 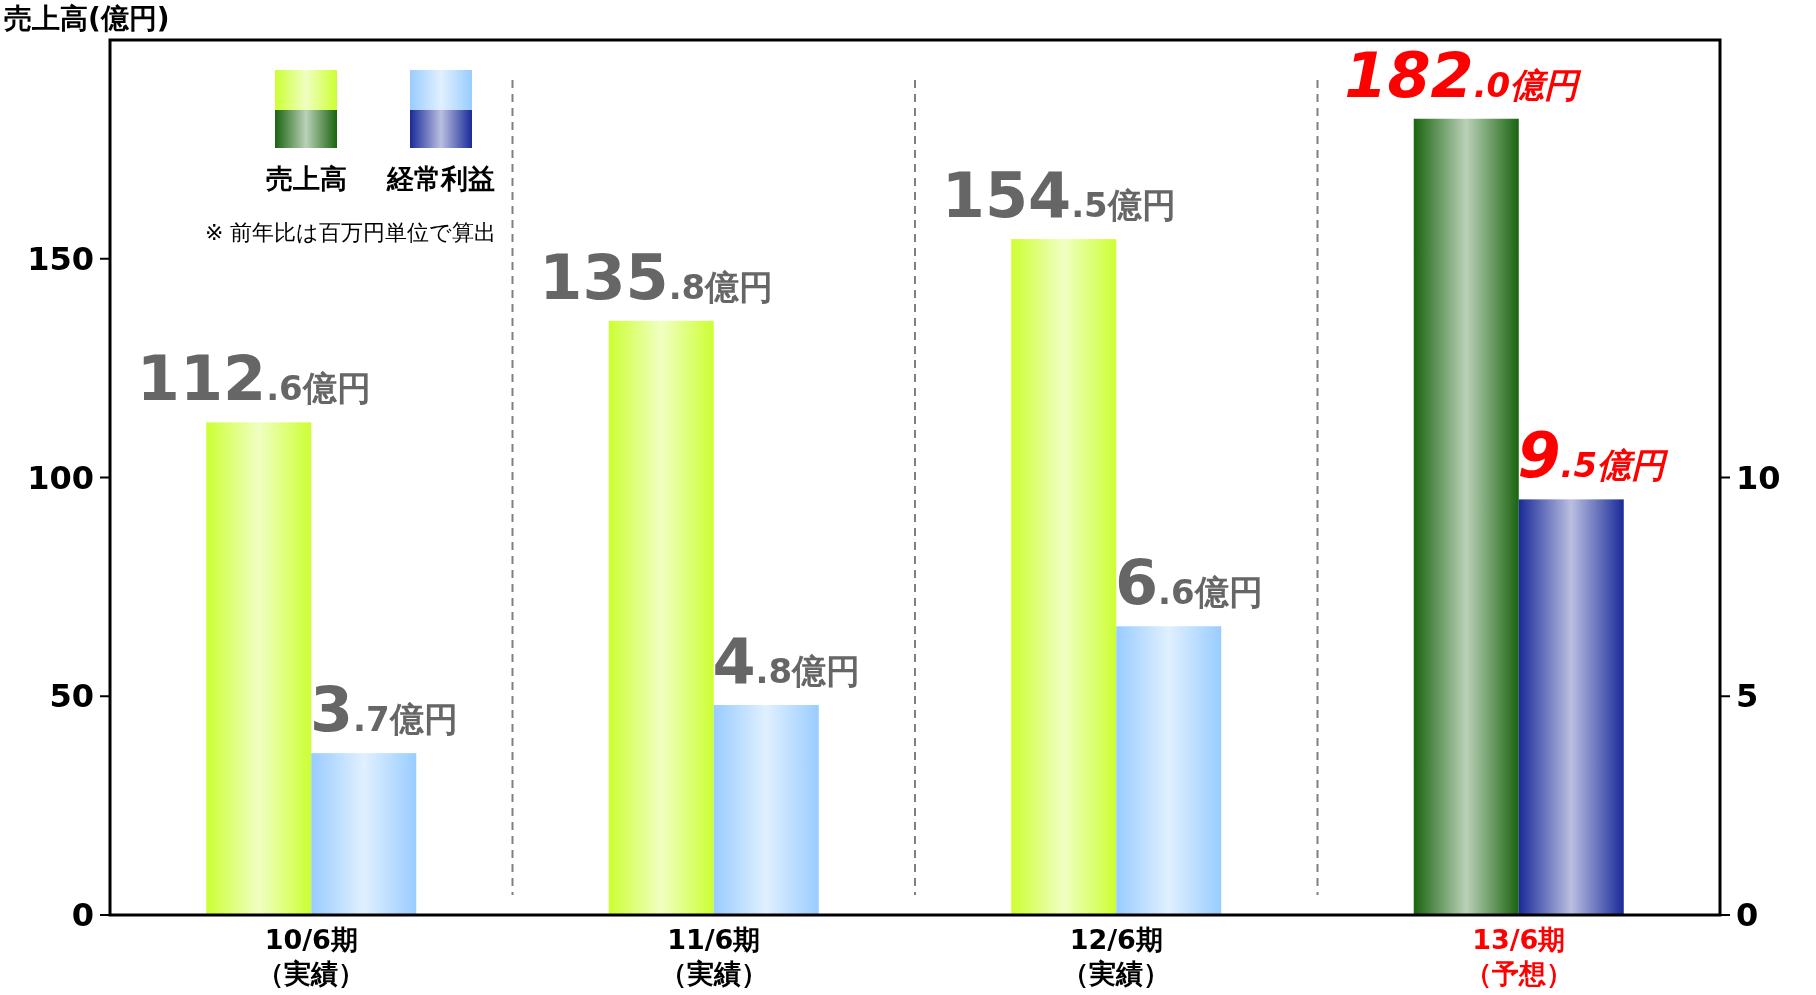 I want to click on annotation: ※ 前年比は百万円単位で算出, so click(x=351, y=232).